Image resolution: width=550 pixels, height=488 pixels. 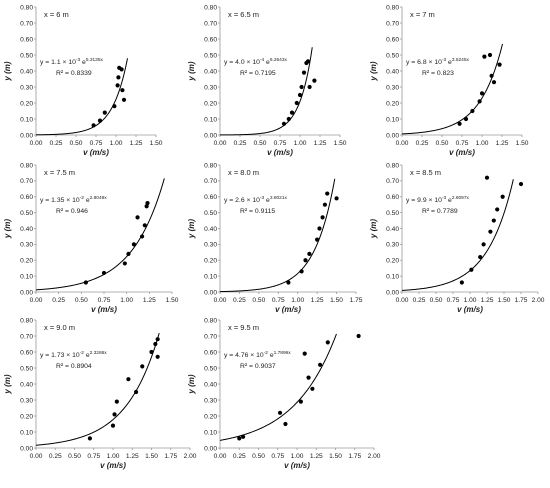 What do you see at coordinates (258, 366) in the screenshot?
I see `r-squared: R² = 0.9037` at bounding box center [258, 366].